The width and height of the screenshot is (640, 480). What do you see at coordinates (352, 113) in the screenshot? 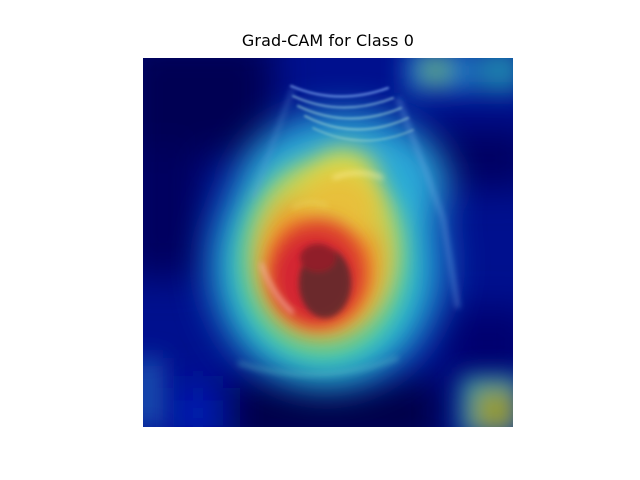
I see `probe-arcs` at bounding box center [352, 113].